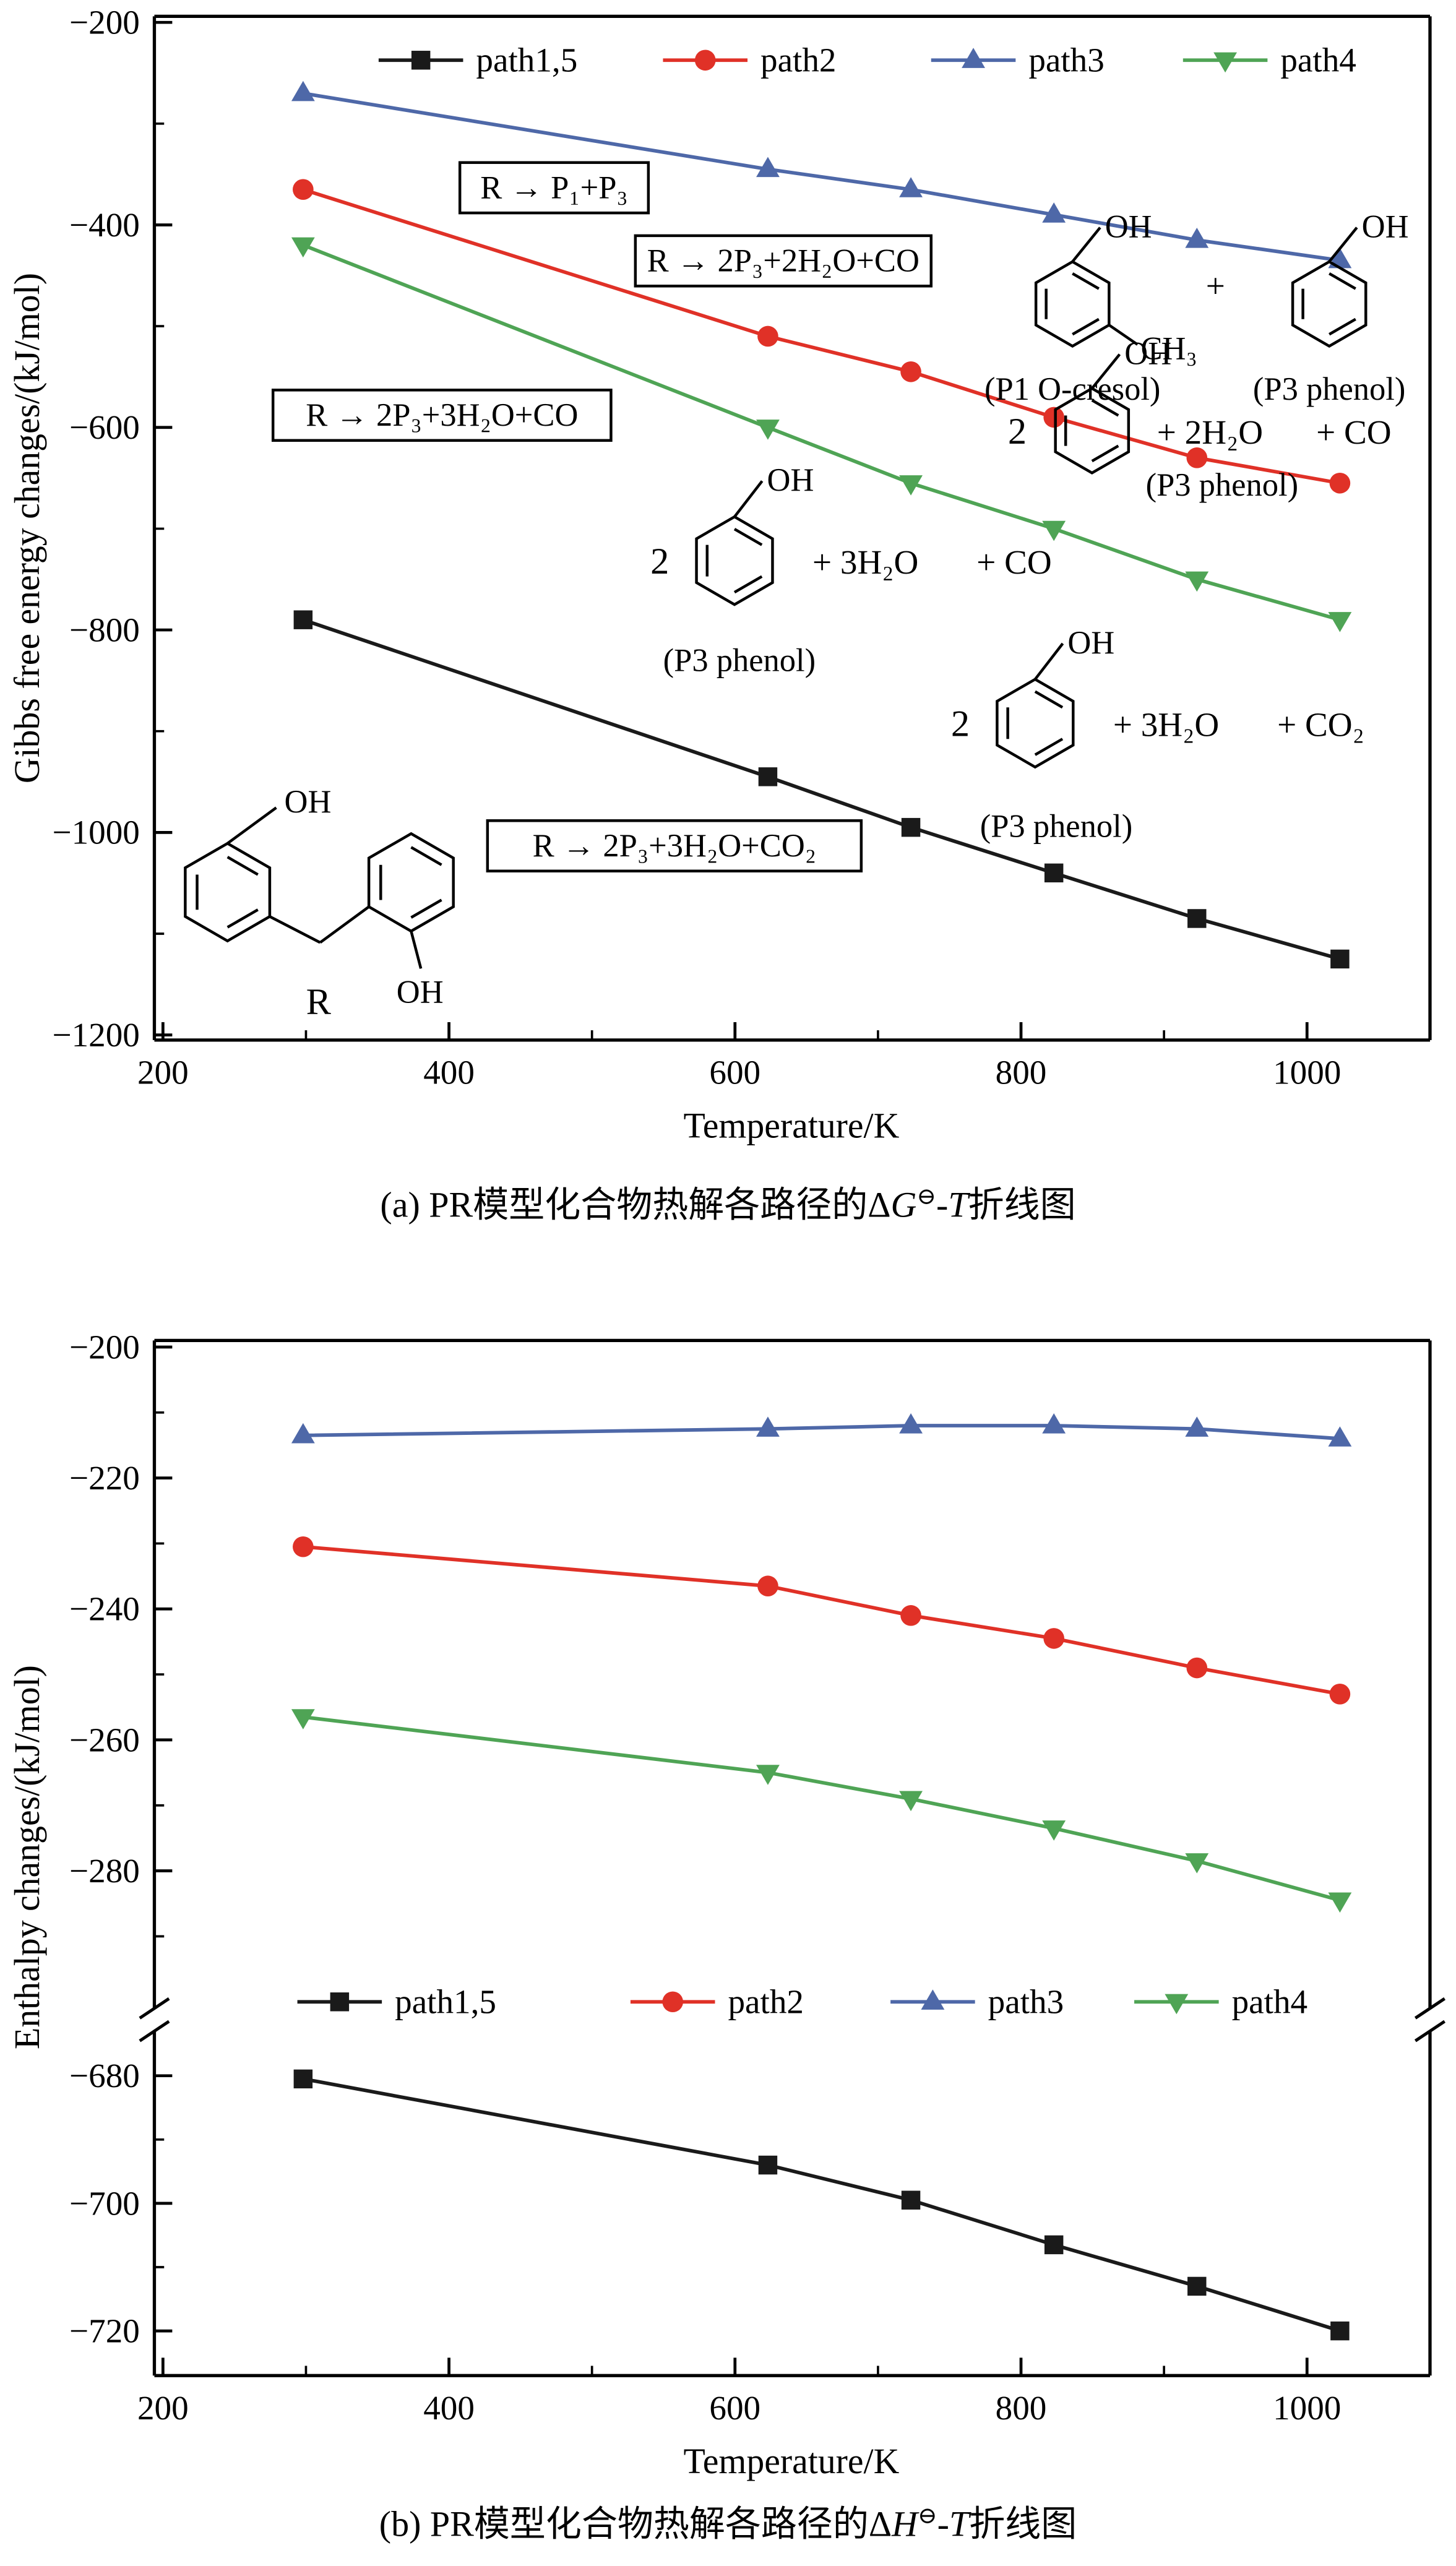  What do you see at coordinates (27, 1857) in the screenshot?
I see `y-axis-title-enthalpy: Enthalpy changes/(kJ/mol)` at bounding box center [27, 1857].